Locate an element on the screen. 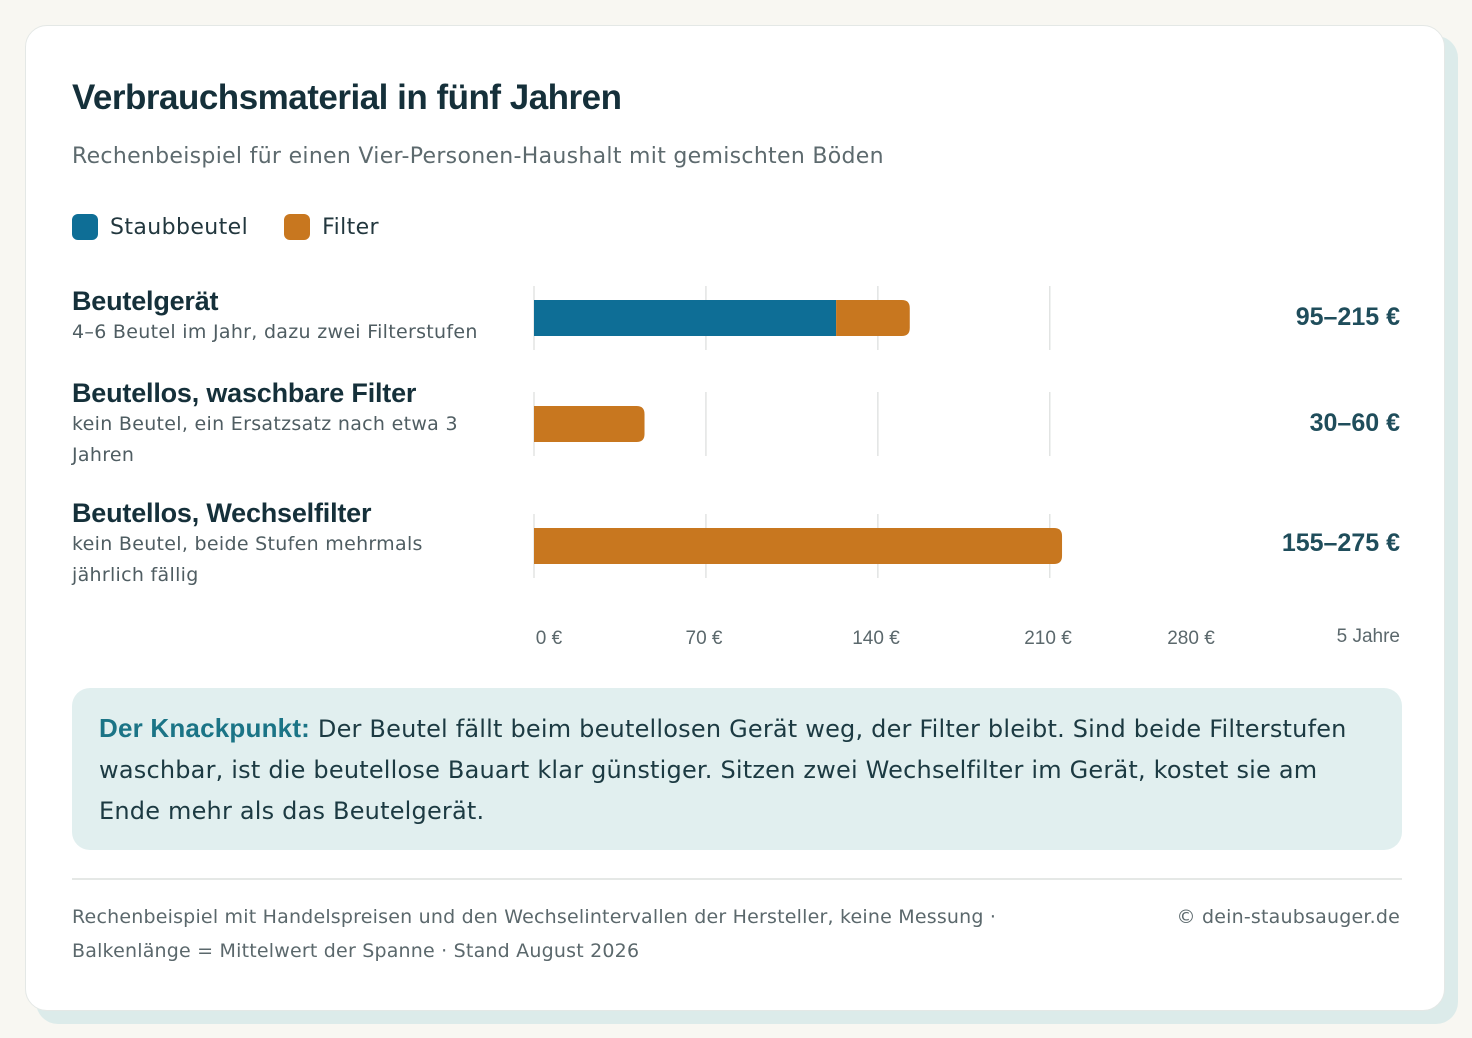  x-tick-label: 0 € is located at coordinates (549, 638).